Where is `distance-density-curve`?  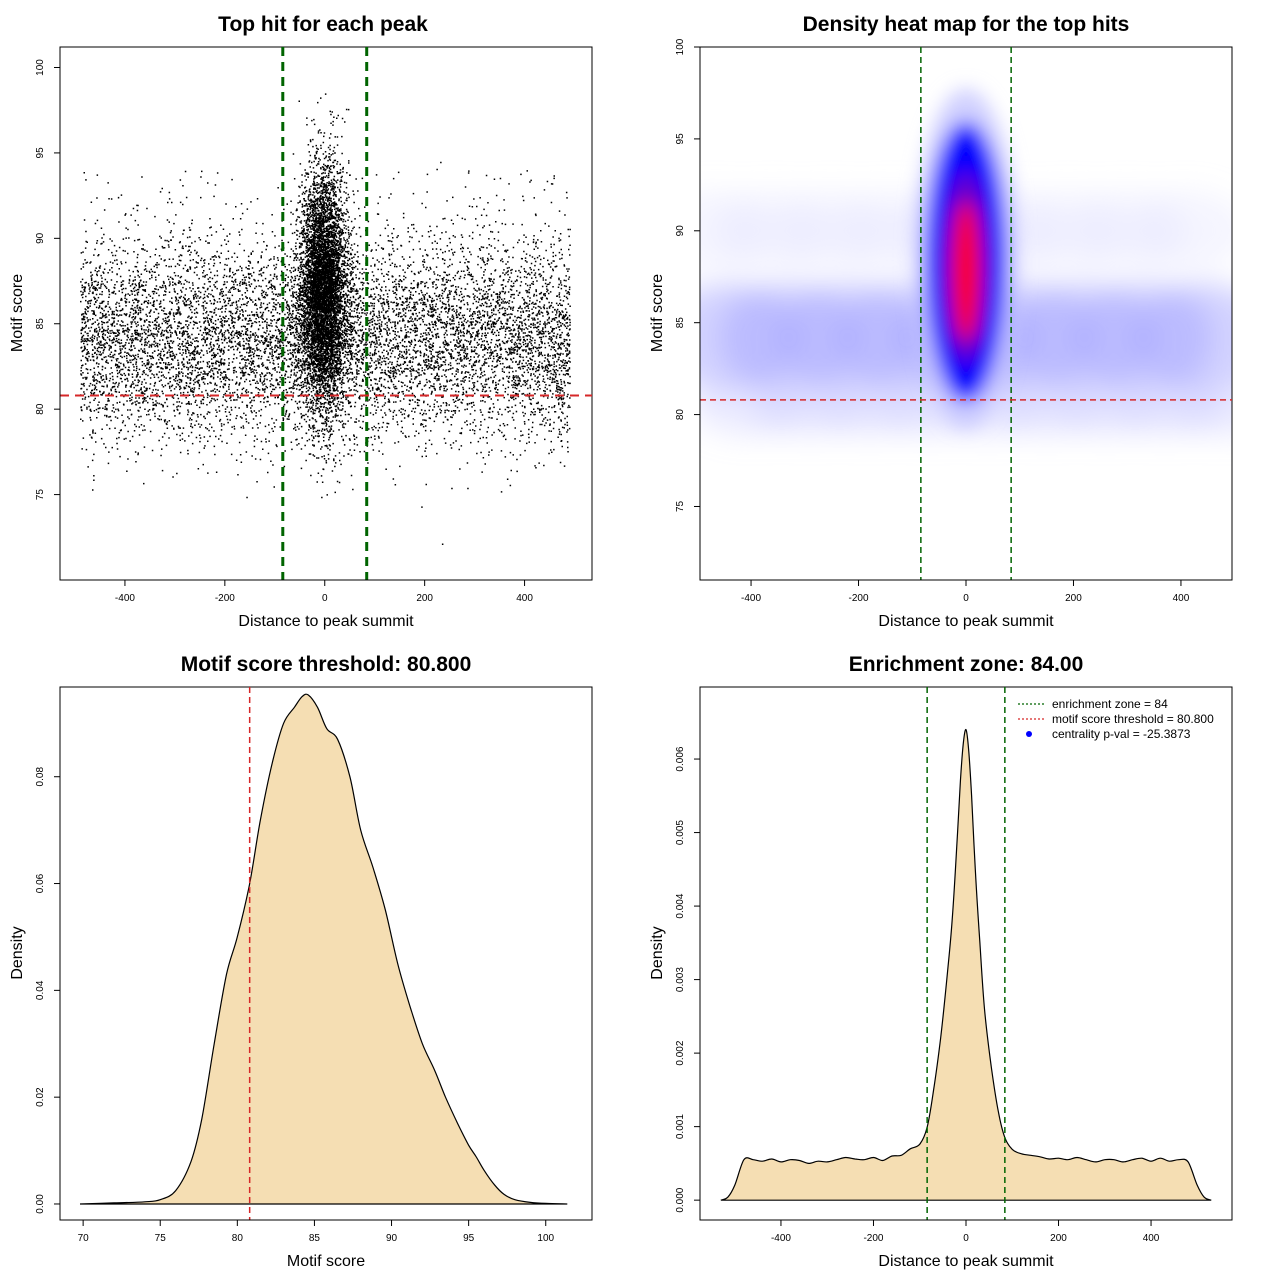
distance-density-curve is located at coordinates (966, 964).